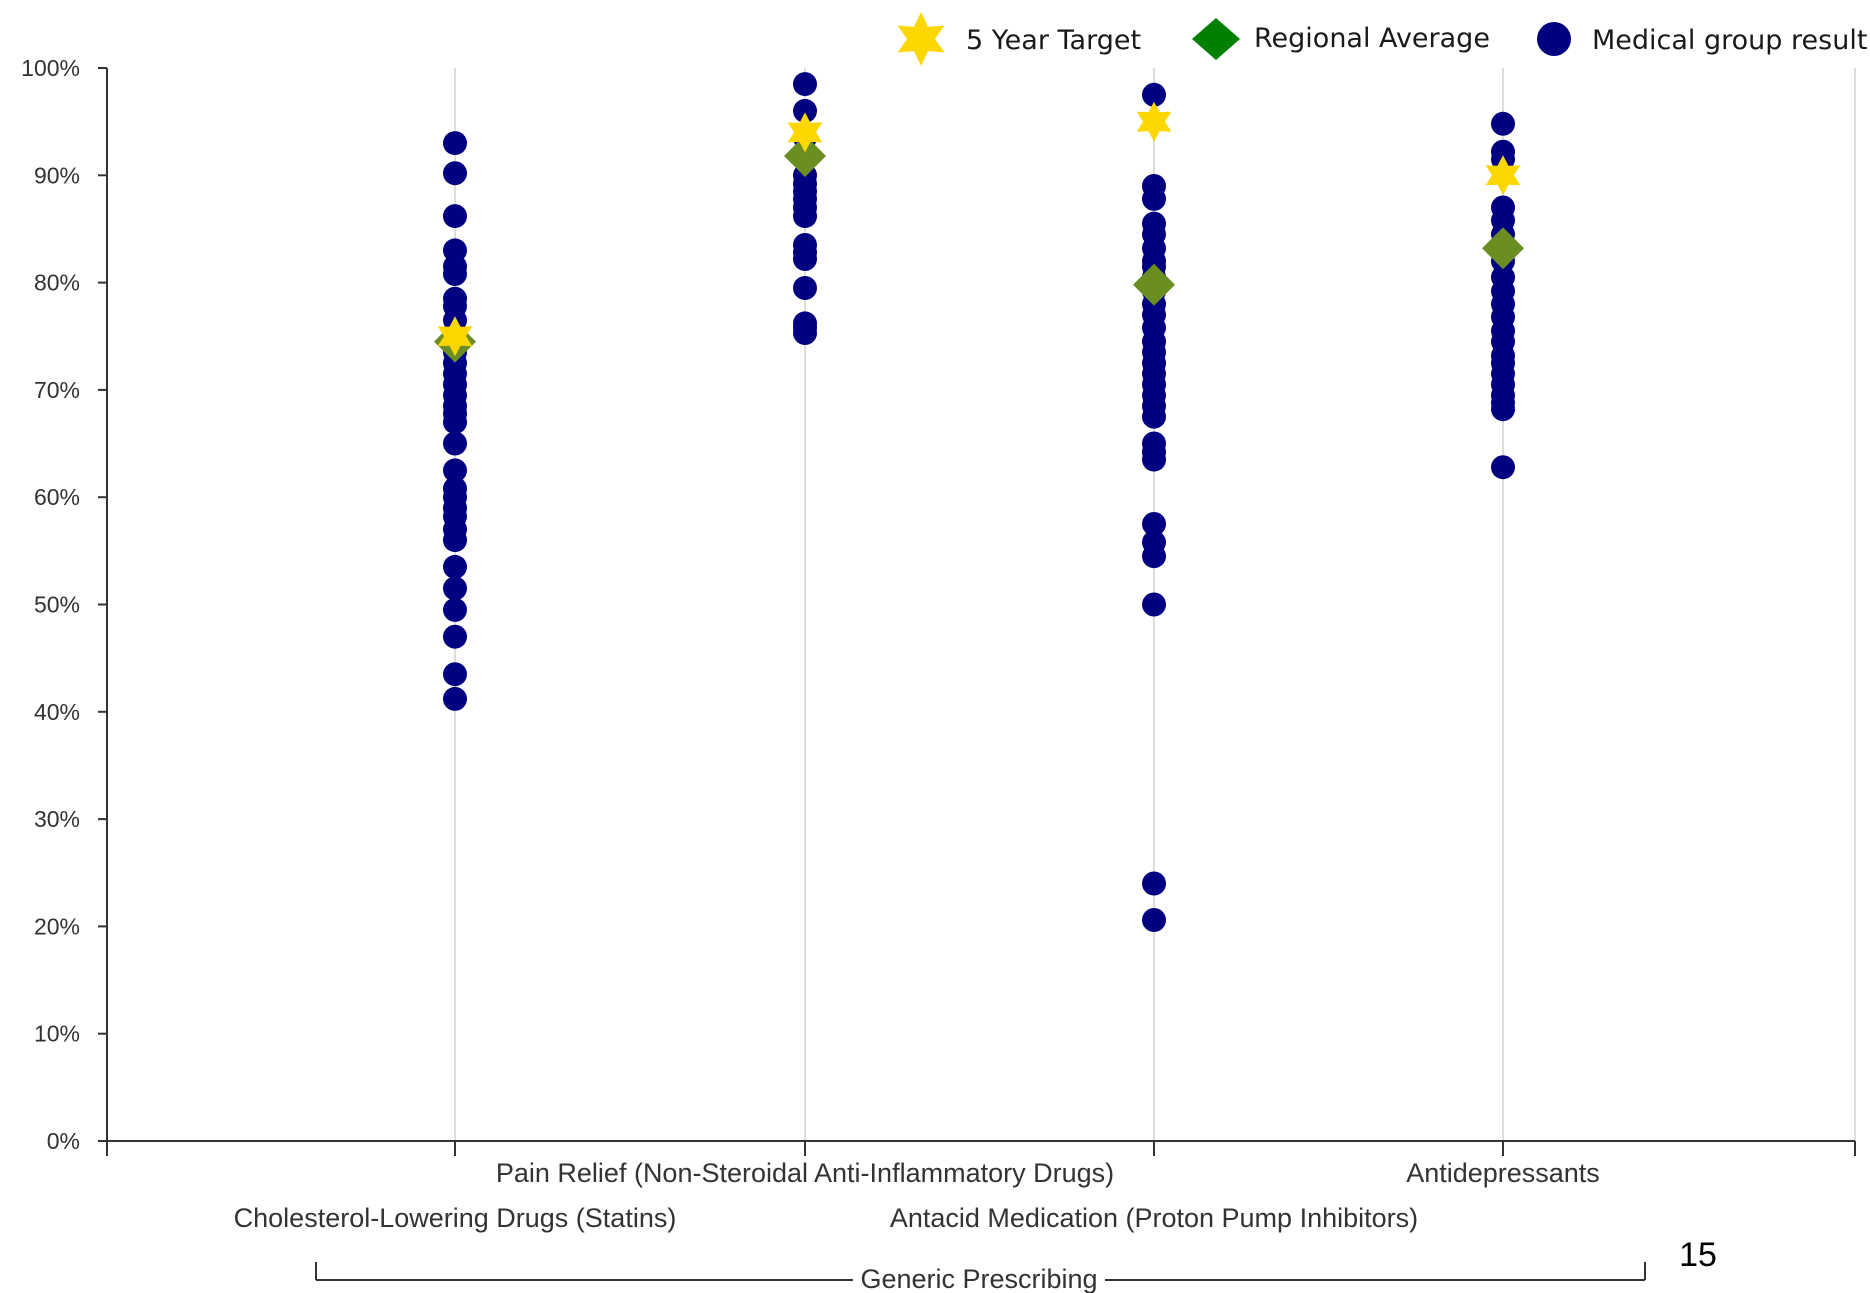  Describe the element at coordinates (57, 497) in the screenshot. I see `y-tick-label: 60%` at that location.